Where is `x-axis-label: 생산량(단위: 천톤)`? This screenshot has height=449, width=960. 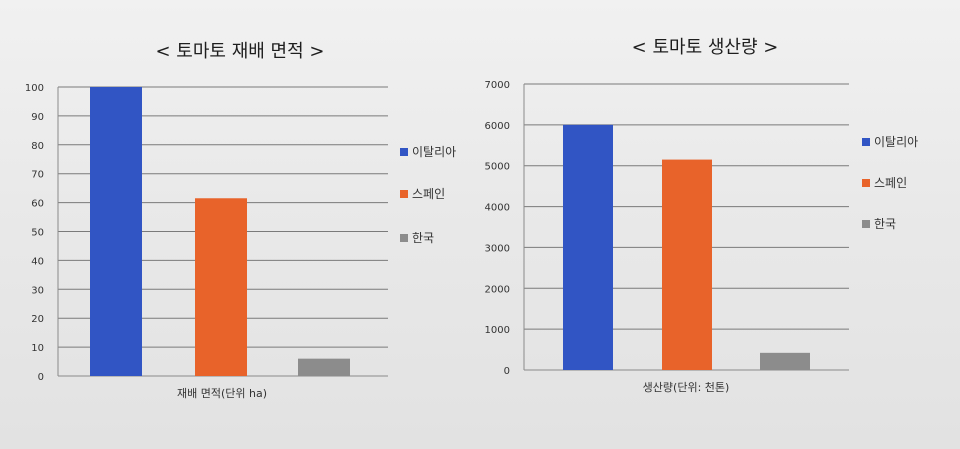 x-axis-label: 생산량(단위: 천톤) is located at coordinates (686, 387).